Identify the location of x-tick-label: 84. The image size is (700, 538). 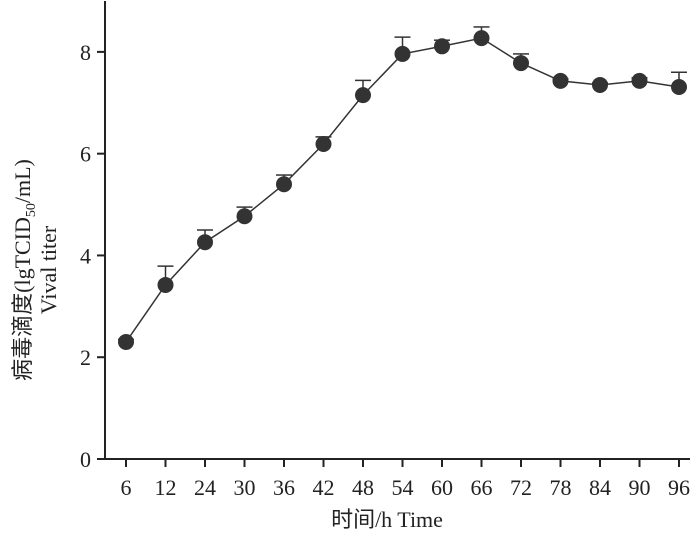
(600, 487).